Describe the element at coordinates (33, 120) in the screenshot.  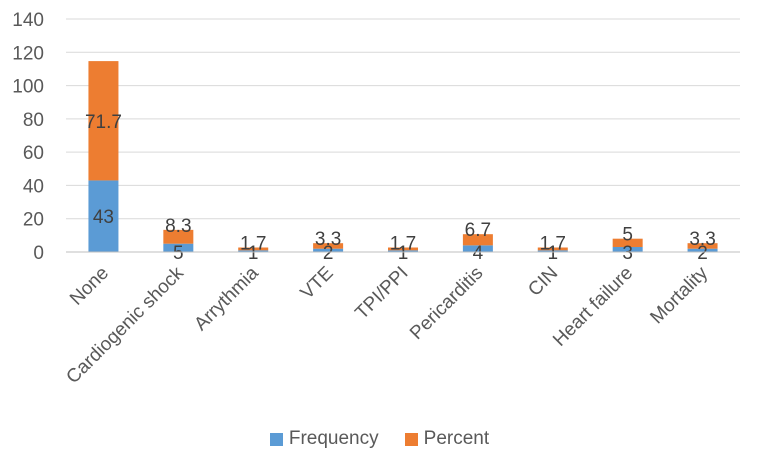
I see `y-tick-label: 80` at that location.